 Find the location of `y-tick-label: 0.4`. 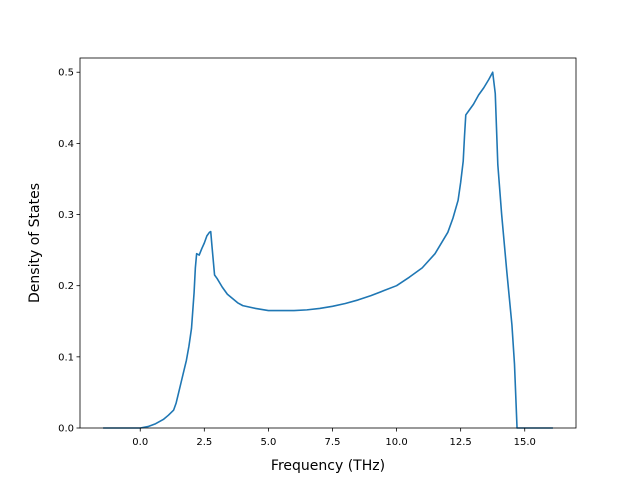

y-tick-label: 0.4 is located at coordinates (66, 144).